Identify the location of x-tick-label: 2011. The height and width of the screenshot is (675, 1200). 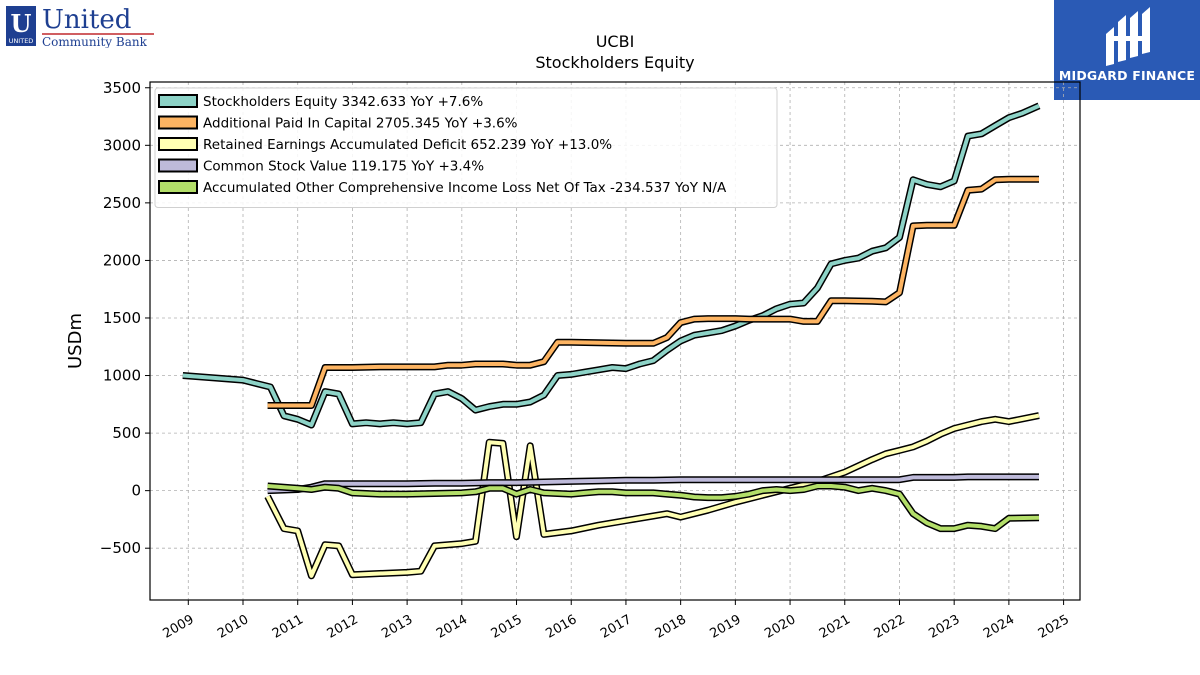
(288, 627).